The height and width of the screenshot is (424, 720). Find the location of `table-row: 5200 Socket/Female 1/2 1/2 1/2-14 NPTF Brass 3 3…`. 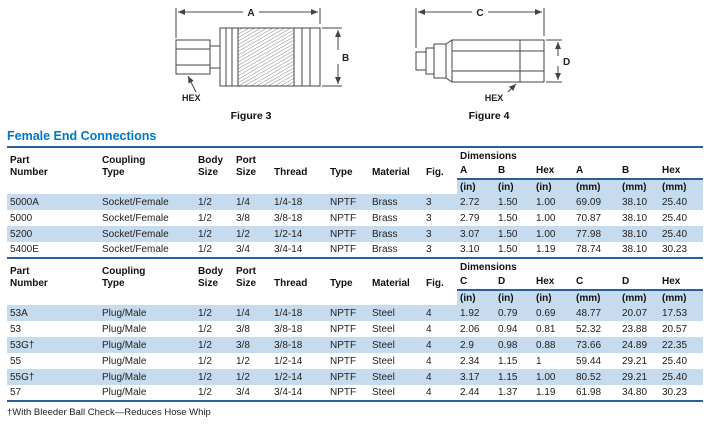

table-row: 5200 Socket/Female 1/2 1/2 1/2-14 NPTF Brass 3 3… is located at coordinates (355, 234).